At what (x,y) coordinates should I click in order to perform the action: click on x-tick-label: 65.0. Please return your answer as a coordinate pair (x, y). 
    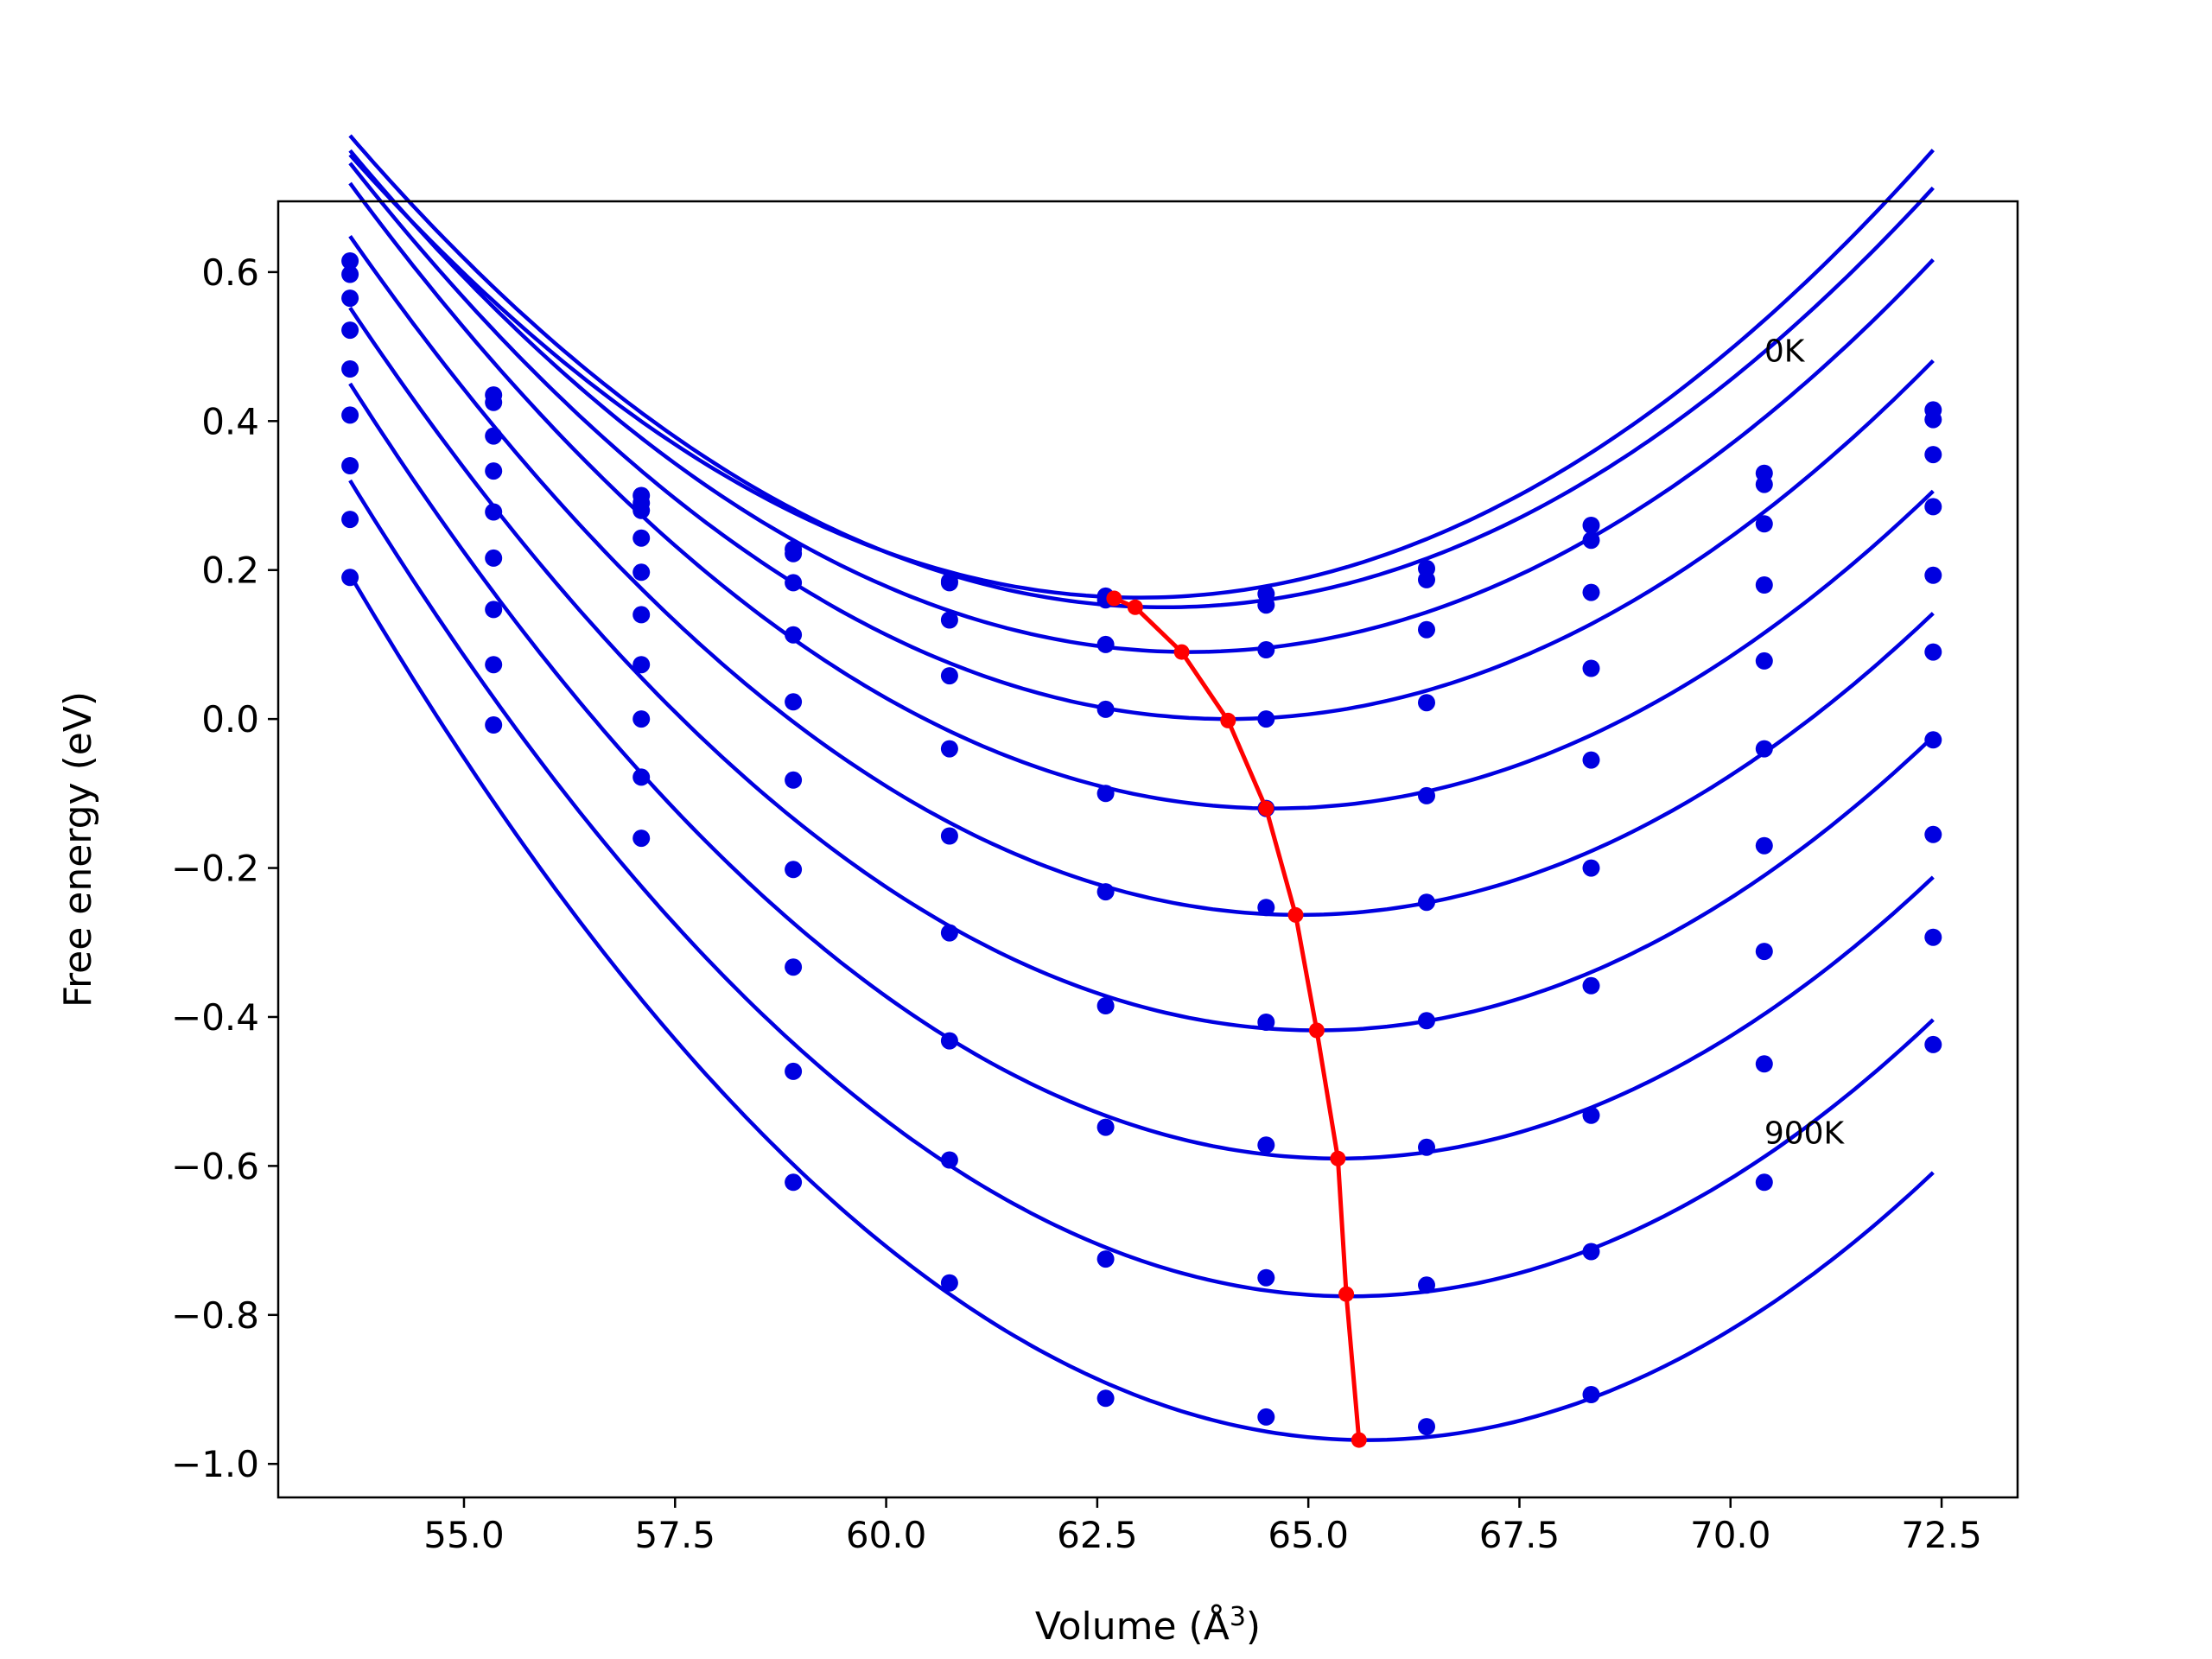
    Looking at the image, I should click on (1308, 1535).